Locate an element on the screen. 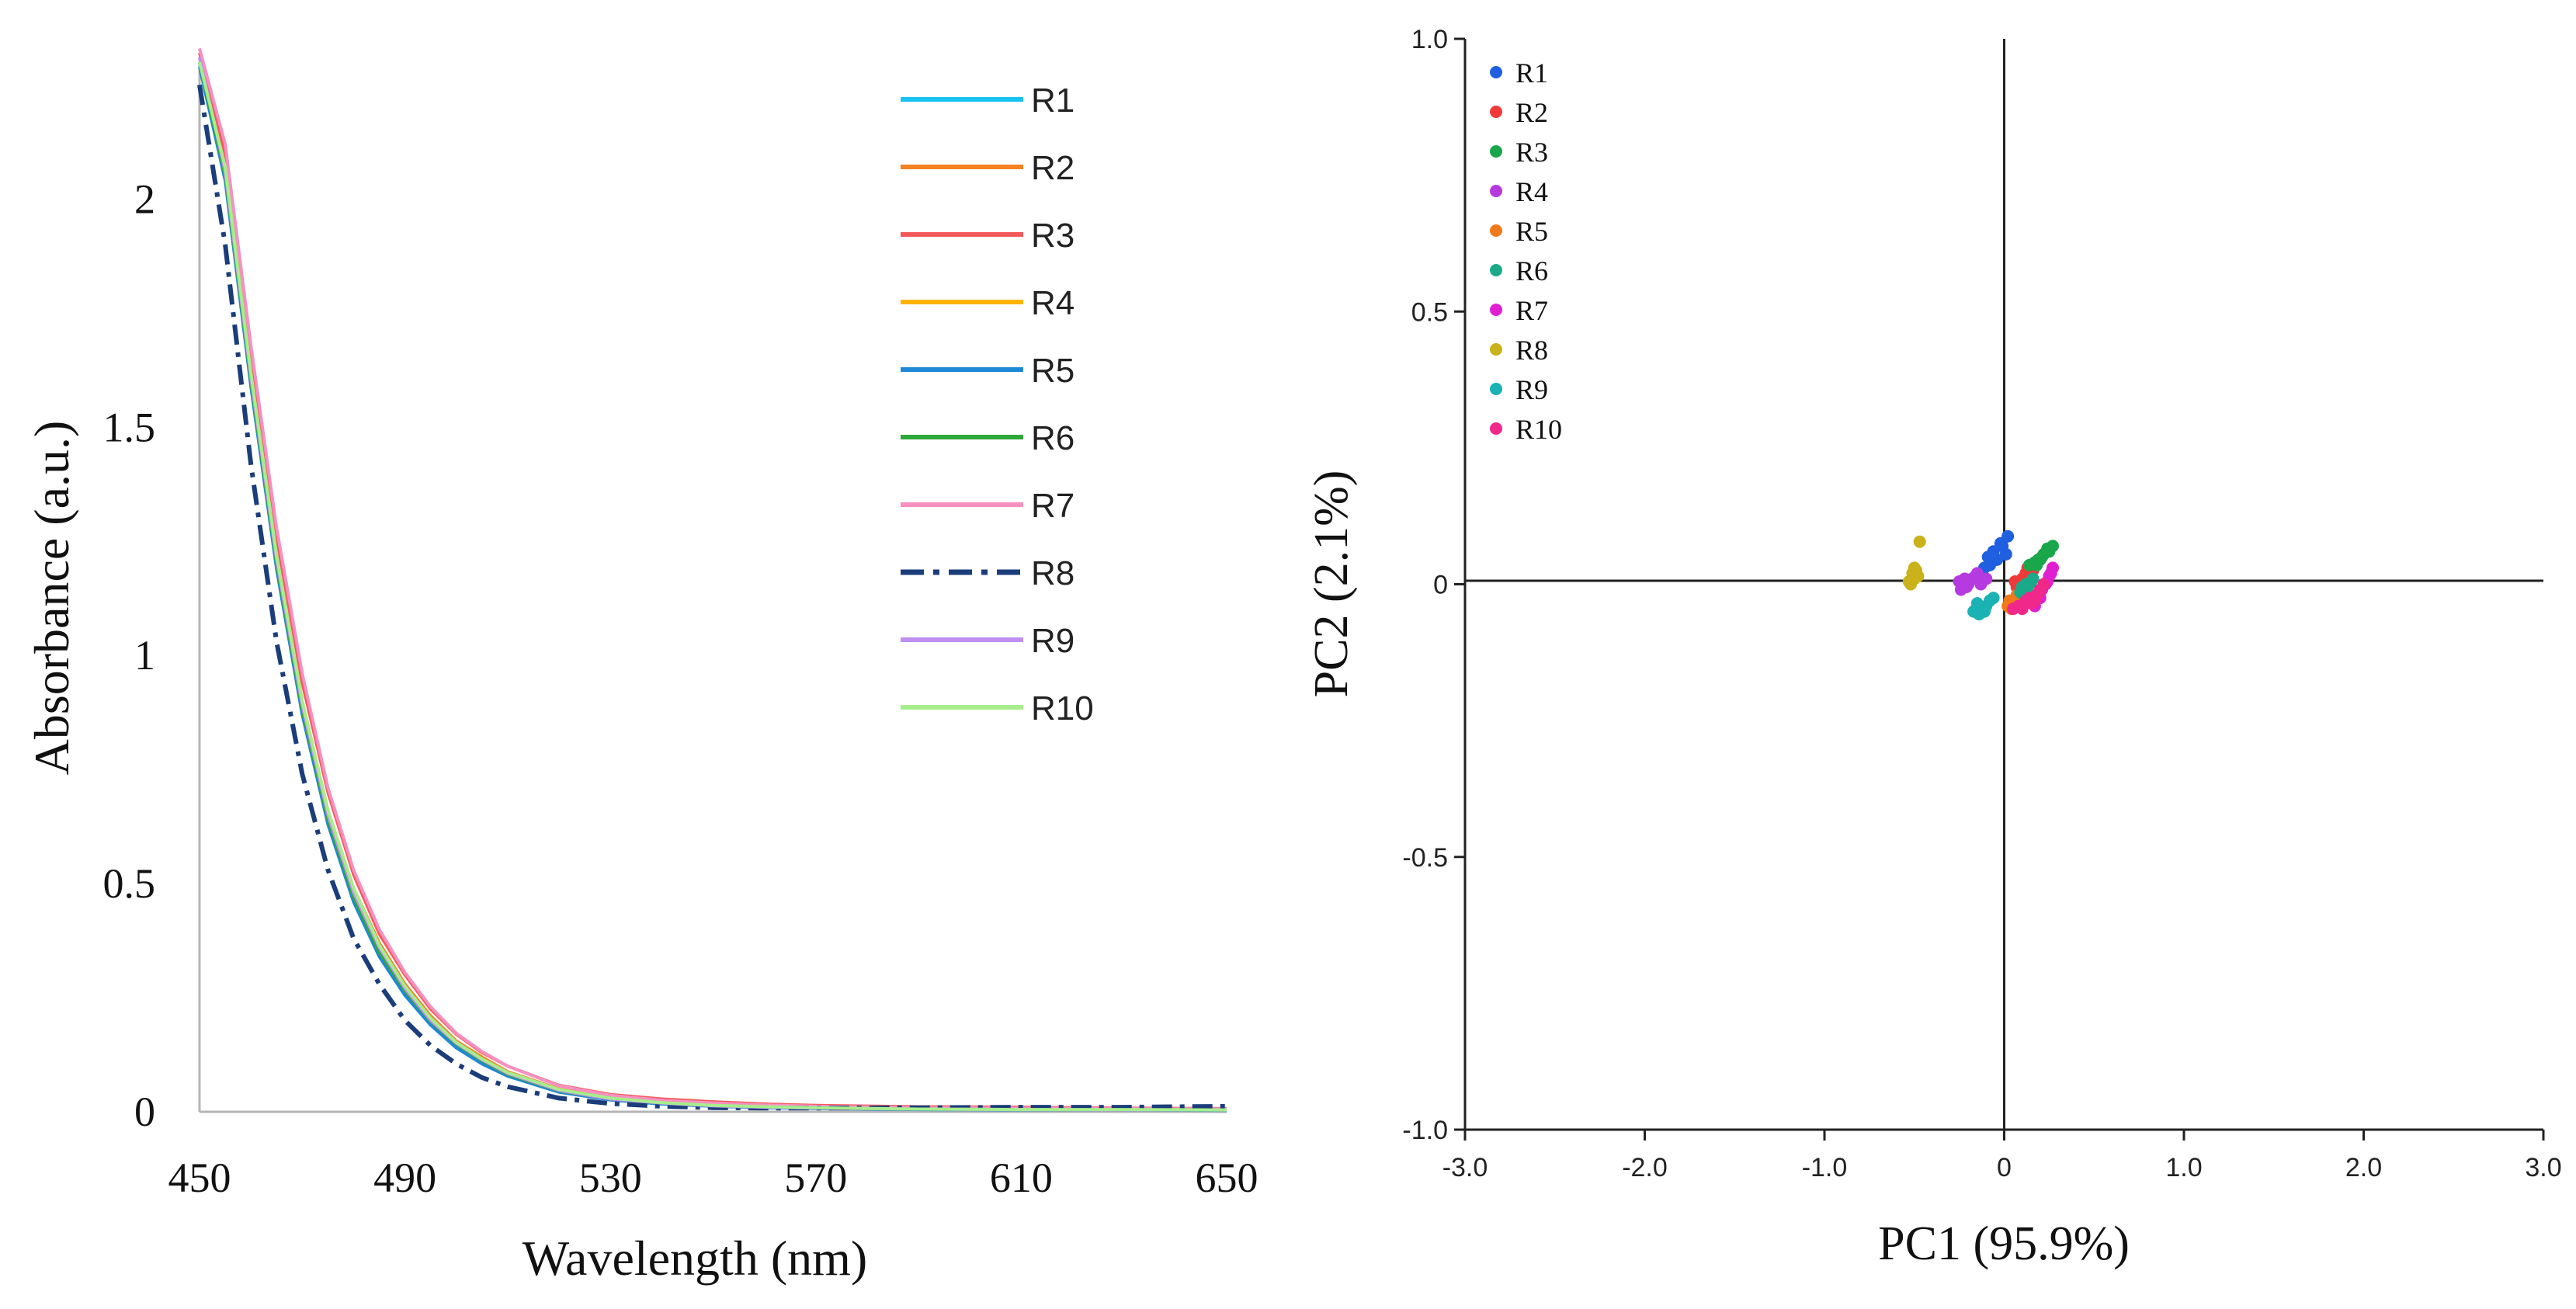 The height and width of the screenshot is (1309, 2576). pca-legend-label-r5: R5 is located at coordinates (1531, 231).